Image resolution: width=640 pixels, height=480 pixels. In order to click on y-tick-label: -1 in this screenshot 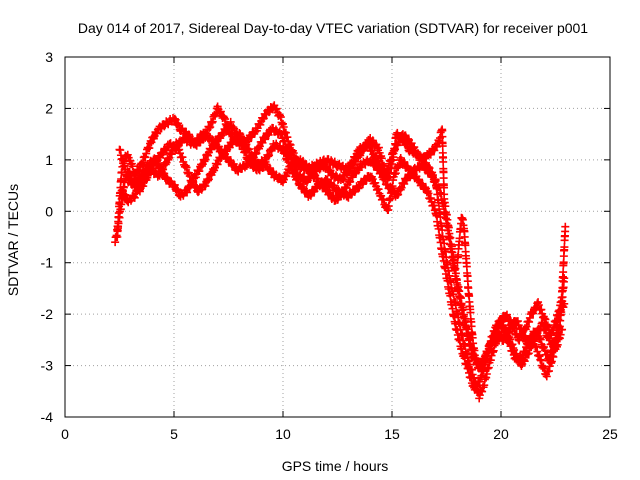, I will do `click(47, 263)`.